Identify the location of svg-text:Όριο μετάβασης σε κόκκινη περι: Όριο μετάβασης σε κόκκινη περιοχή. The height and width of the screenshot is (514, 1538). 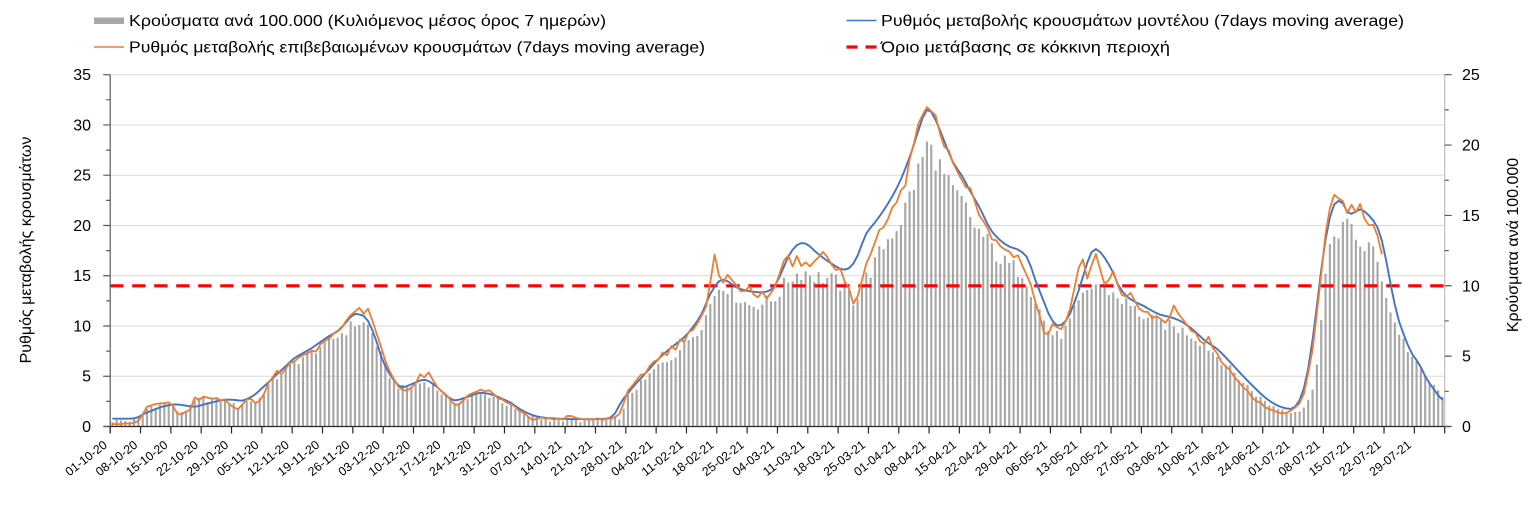
(1025, 48).